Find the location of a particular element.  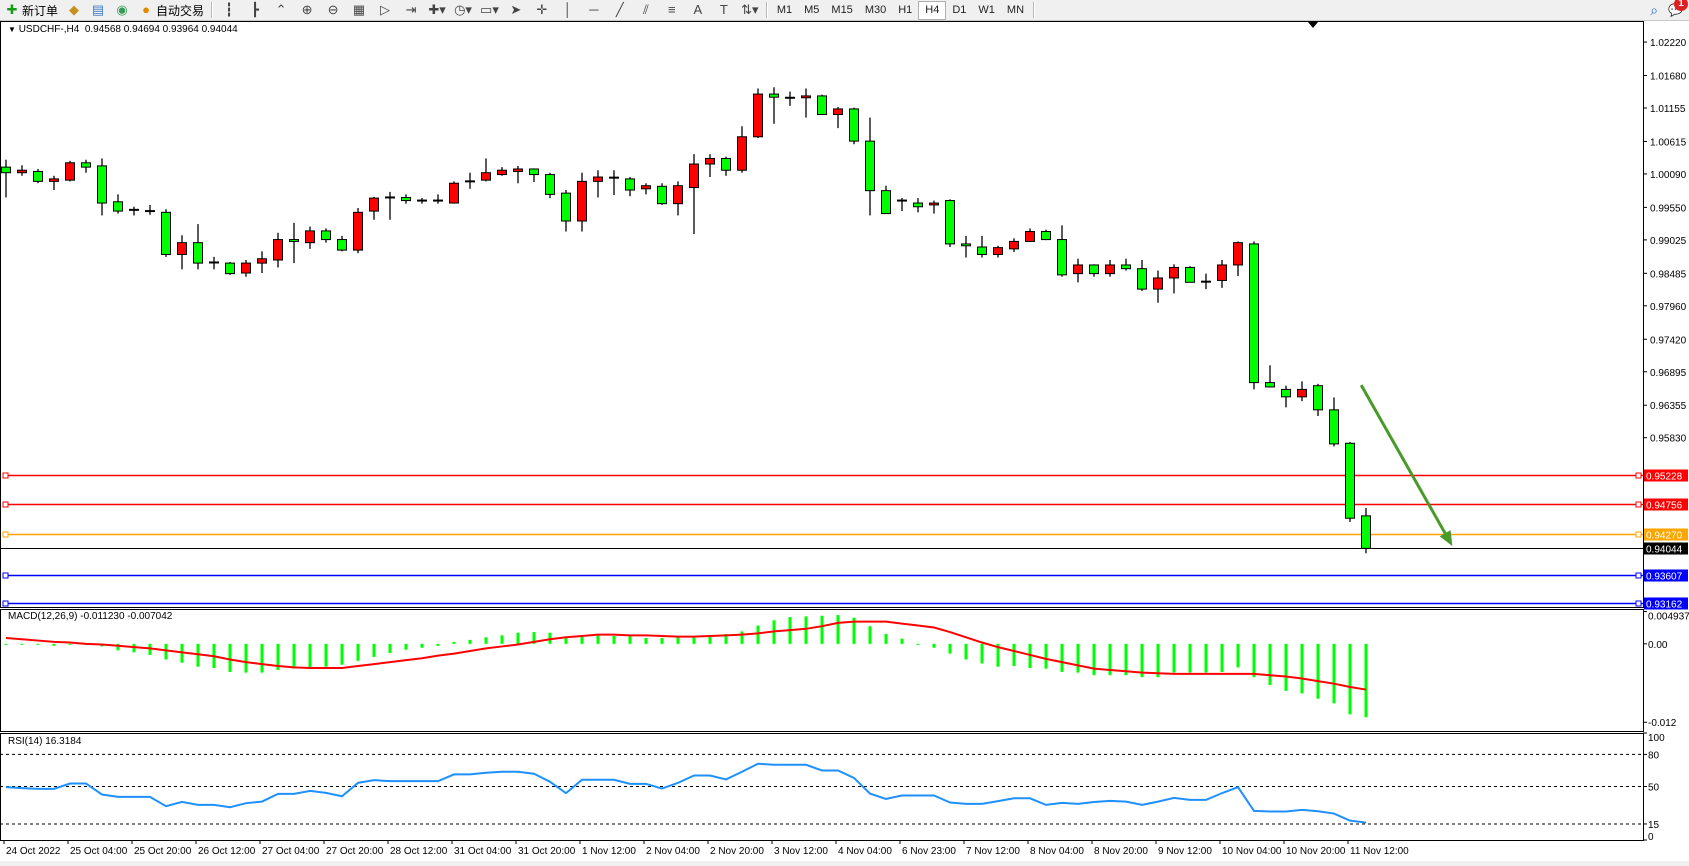

line-chart-button: ⌃ is located at coordinates (281, 10).